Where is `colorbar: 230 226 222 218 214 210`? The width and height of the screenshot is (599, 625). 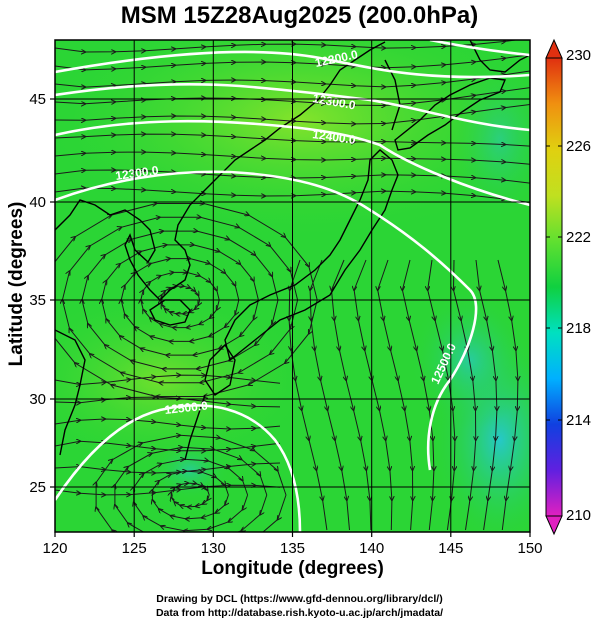 colorbar: 230 226 222 218 214 210 is located at coordinates (568, 287).